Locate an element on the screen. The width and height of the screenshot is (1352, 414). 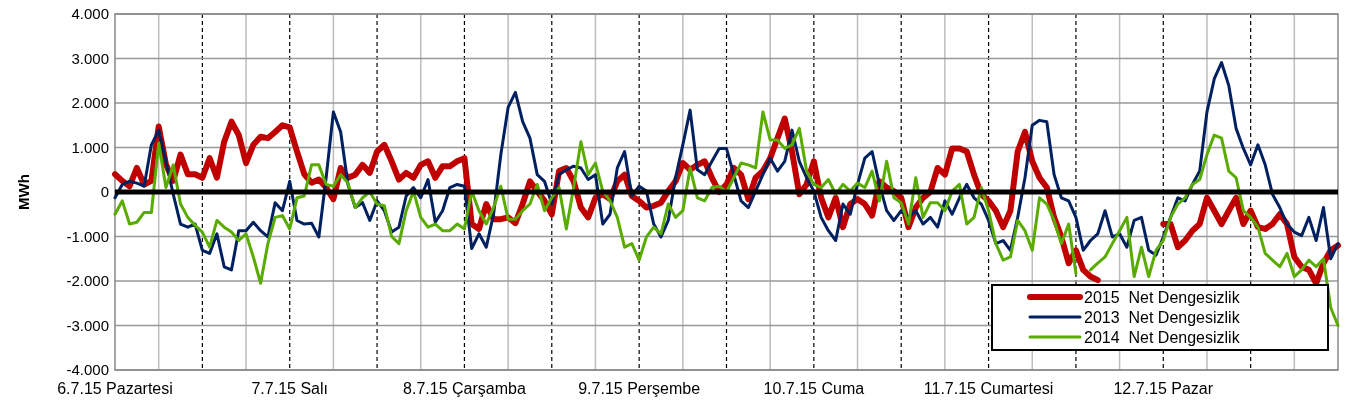
legend-label: 2015 Net Dengesizlik is located at coordinates (1162, 297).